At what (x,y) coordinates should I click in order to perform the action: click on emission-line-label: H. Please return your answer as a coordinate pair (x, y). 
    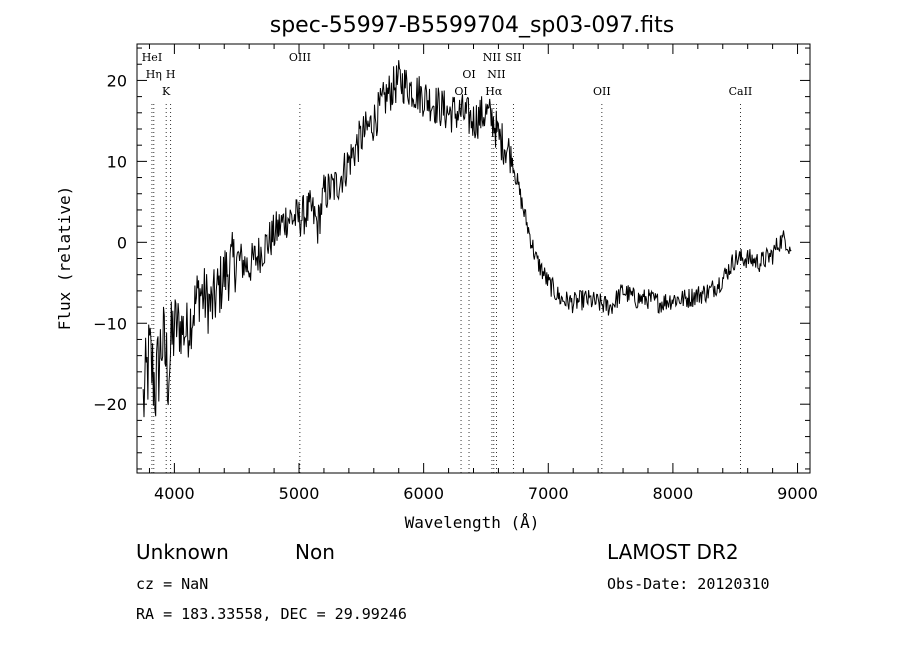
    Looking at the image, I should click on (171, 74).